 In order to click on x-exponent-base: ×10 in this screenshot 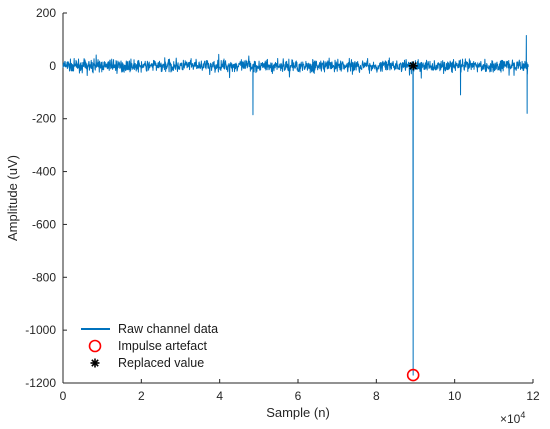, I will do `click(510, 419)`.